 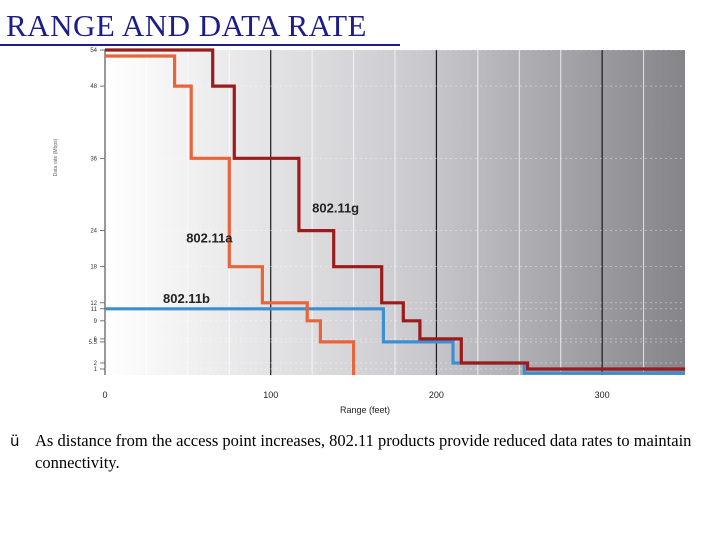 I want to click on y-tick-label: 1, so click(x=96, y=370).